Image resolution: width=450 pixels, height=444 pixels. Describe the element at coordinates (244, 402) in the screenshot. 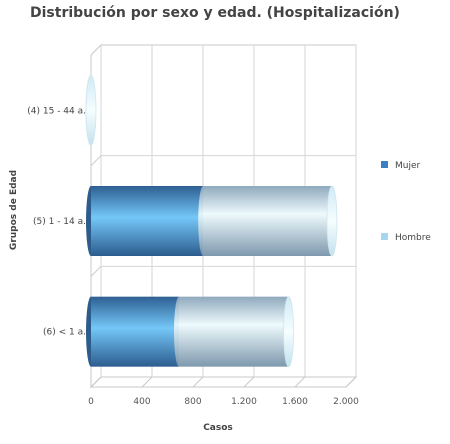

I see `x-tick-label: 1.200` at that location.